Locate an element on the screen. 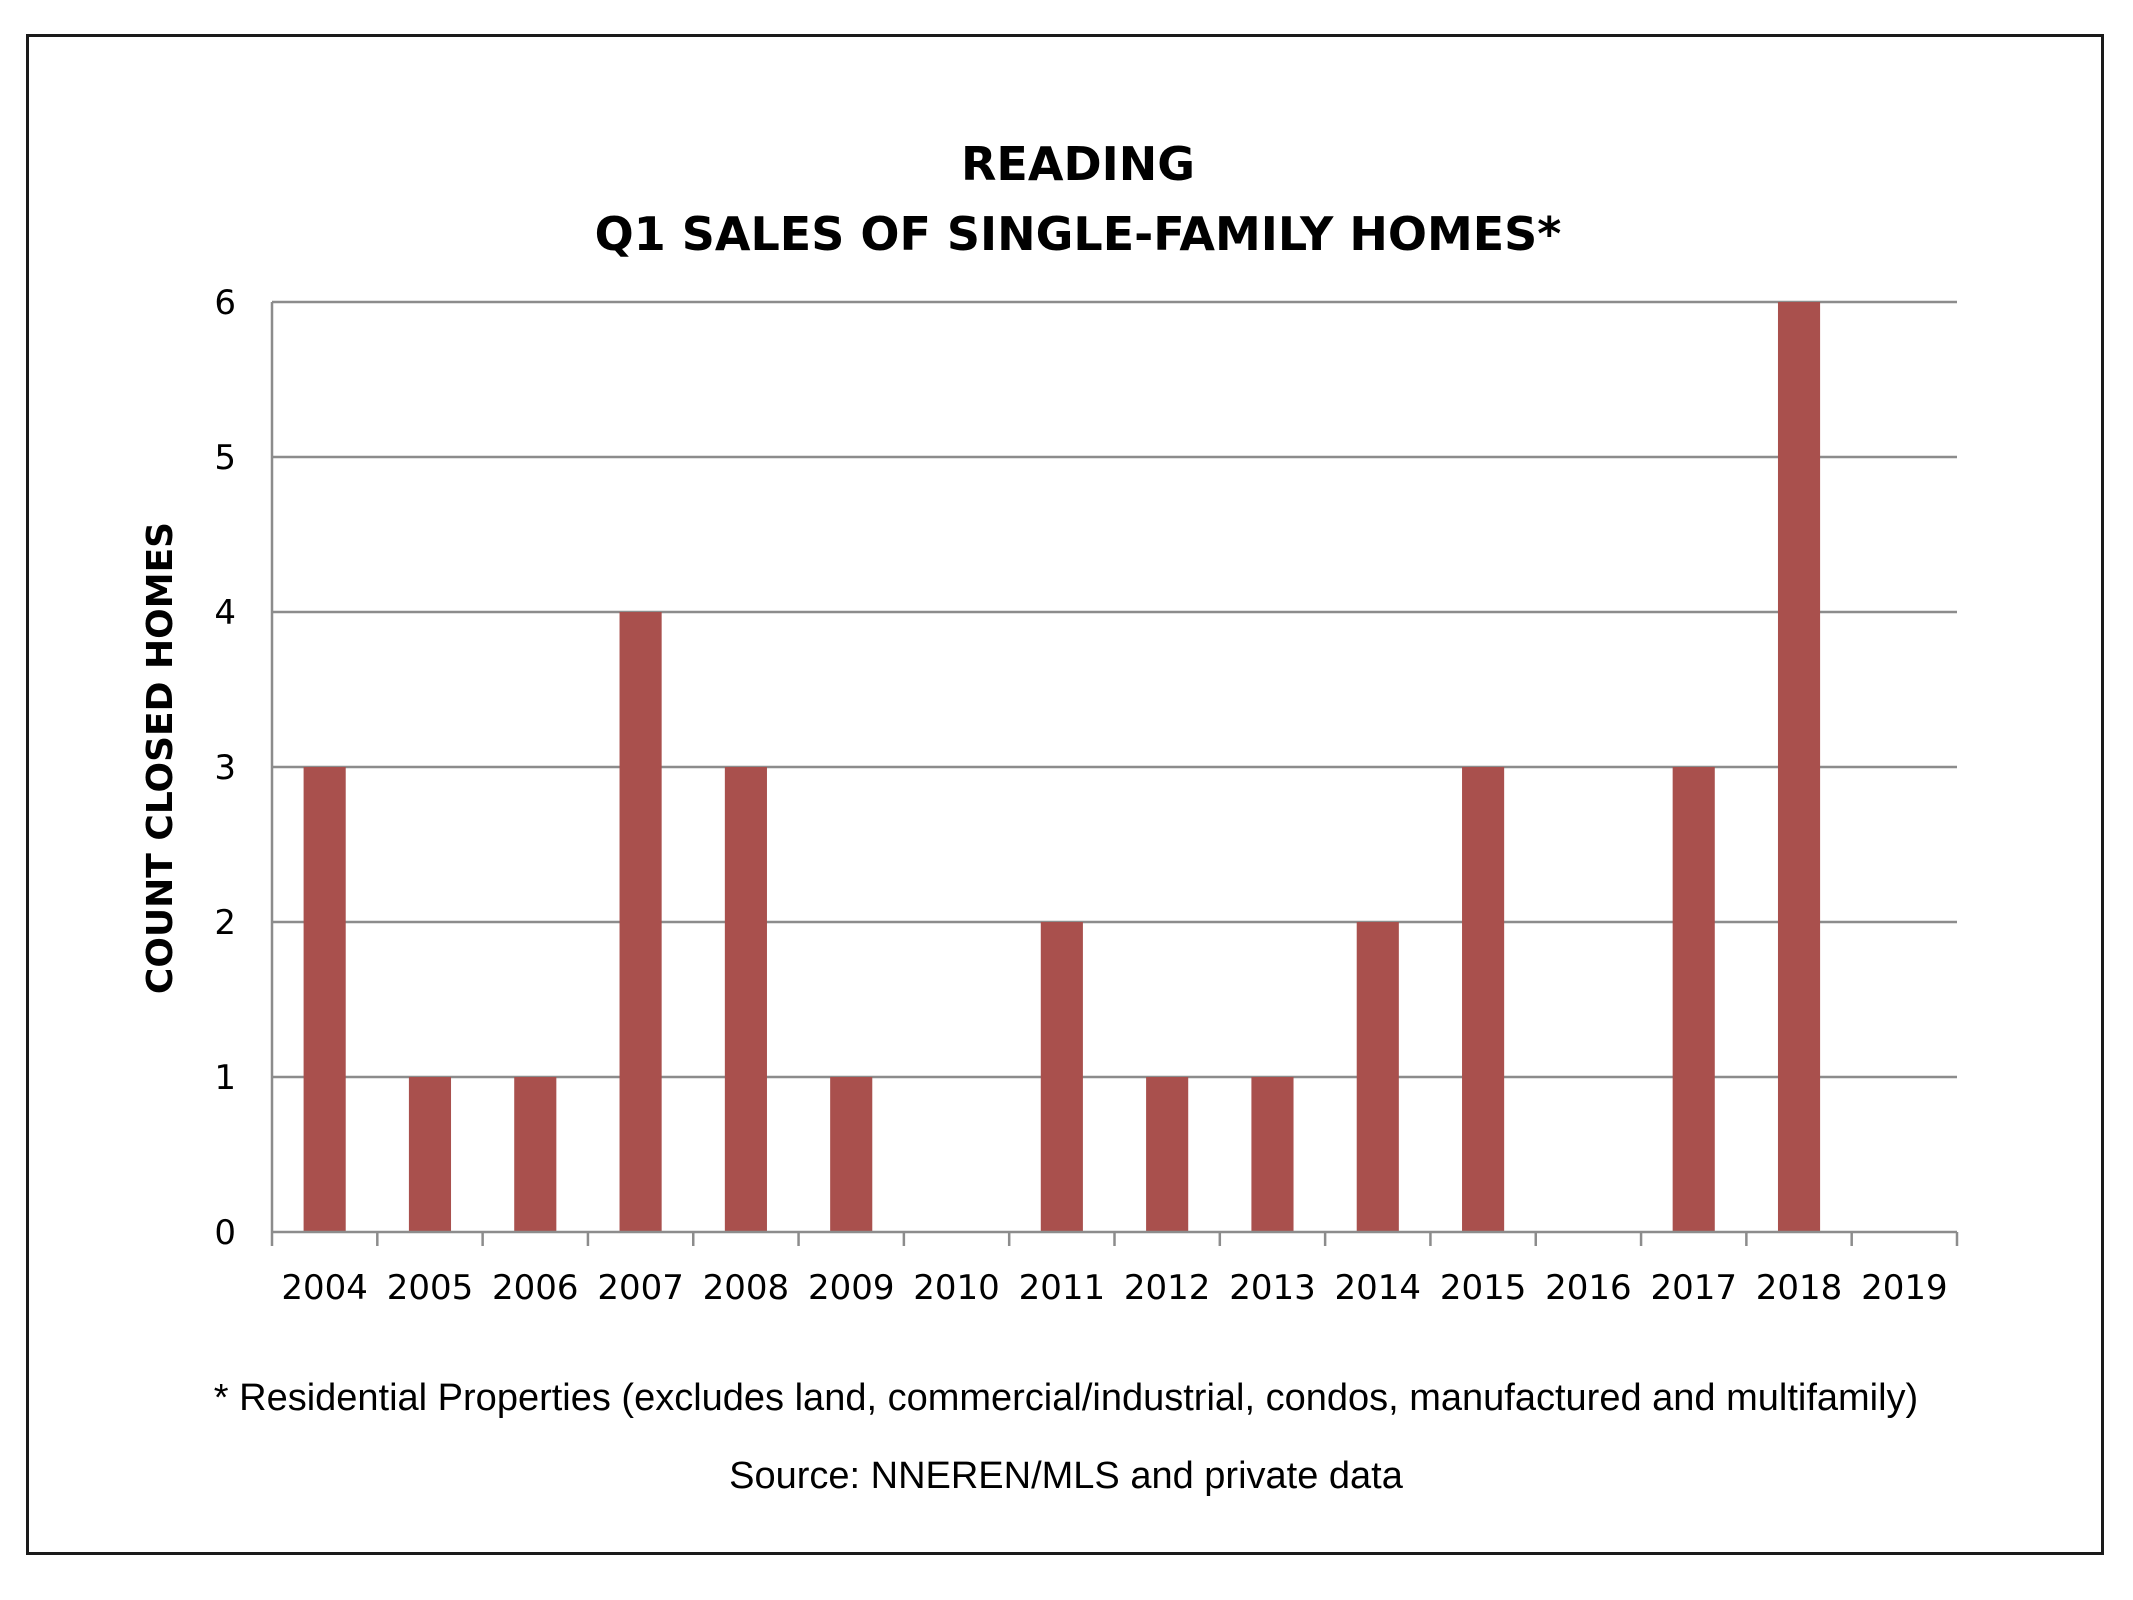 The width and height of the screenshot is (2133, 1600). y-tick-labels: 0 1 2 3 4 5 6 is located at coordinates (225, 768).